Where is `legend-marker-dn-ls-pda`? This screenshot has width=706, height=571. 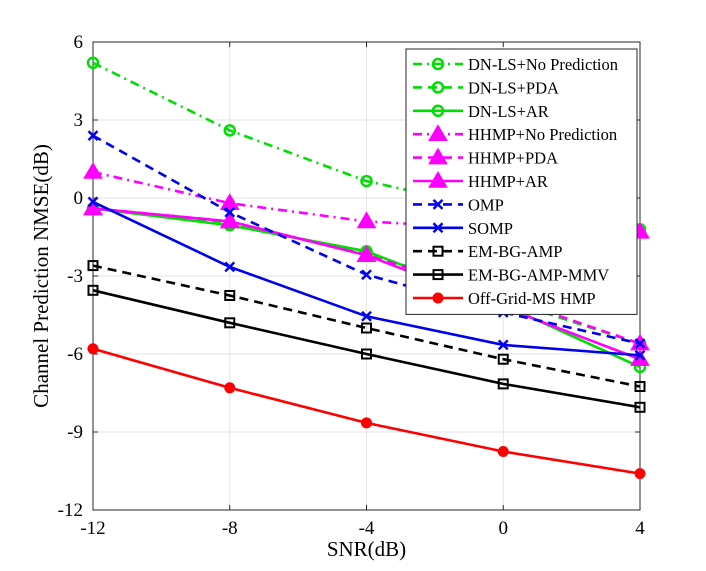 legend-marker-dn-ls-pda is located at coordinates (438, 87).